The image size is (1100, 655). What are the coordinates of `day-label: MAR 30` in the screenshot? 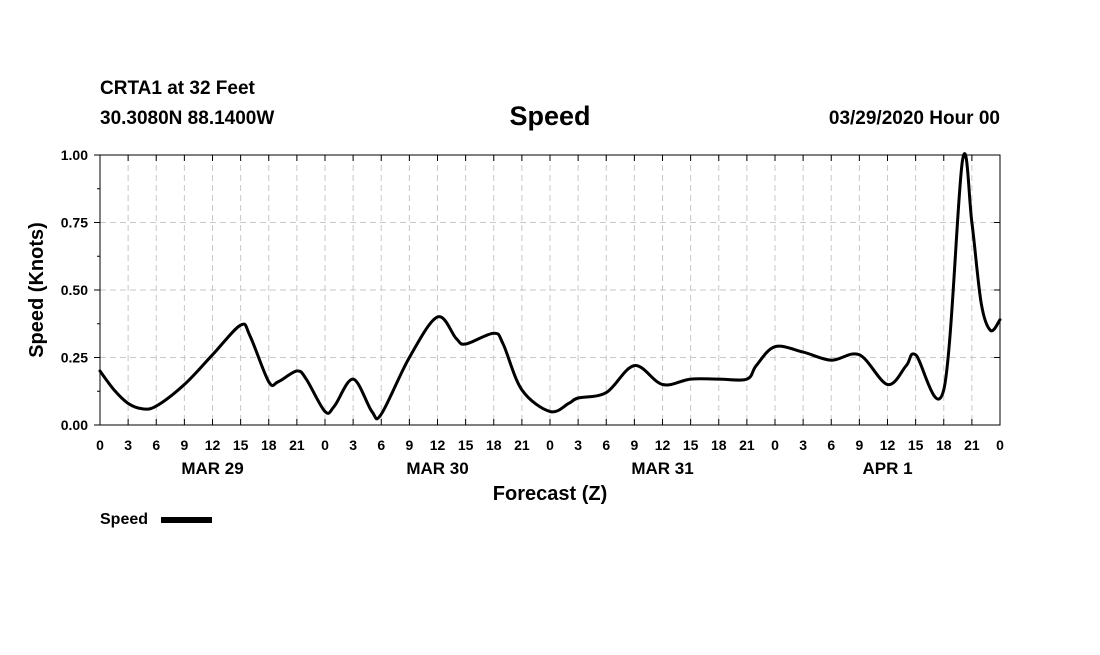 It's located at (437, 468).